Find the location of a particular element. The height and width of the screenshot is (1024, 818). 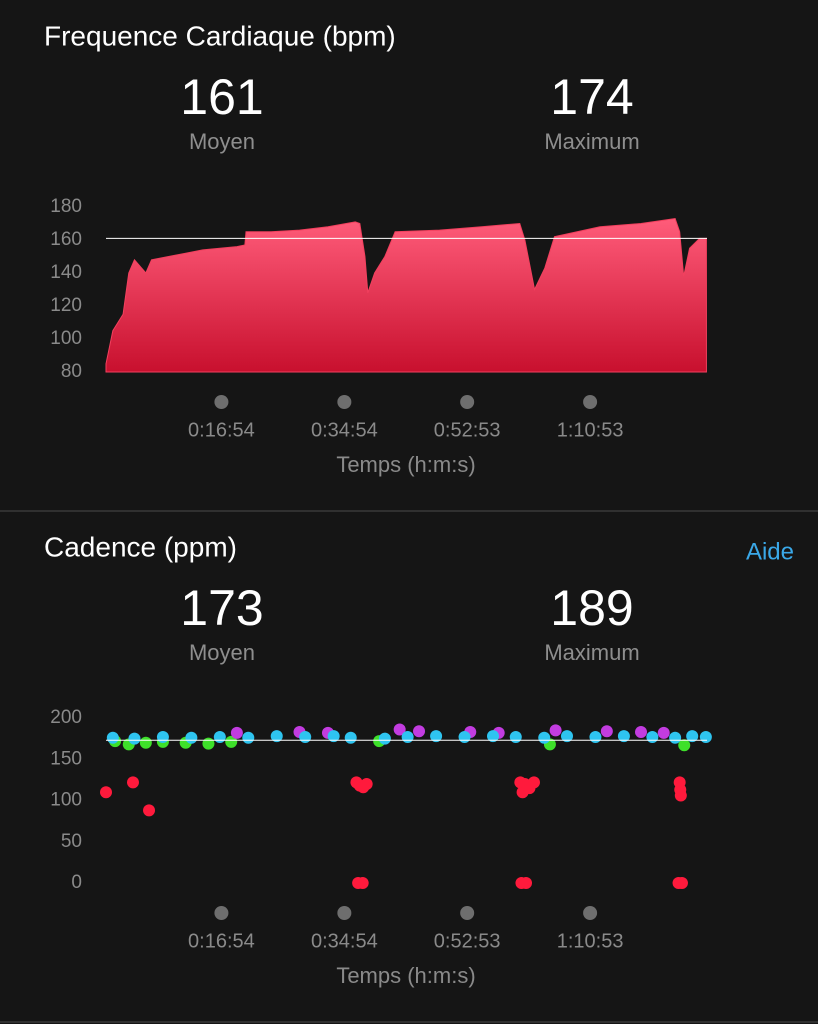

y-tick-label: 150 is located at coordinates (66, 758).